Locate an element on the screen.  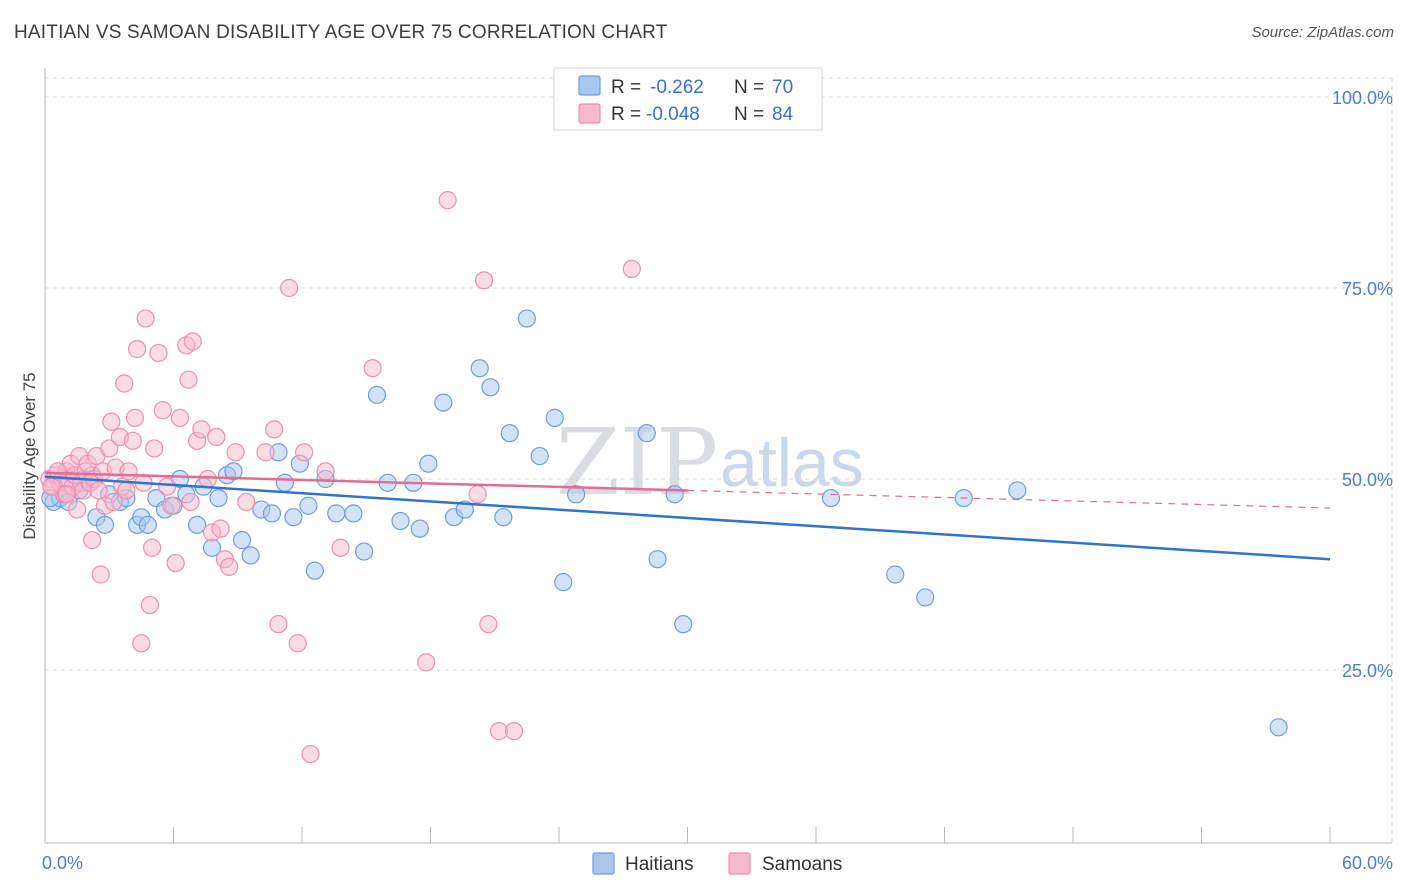
bottom-legend-swatch-haitians is located at coordinates (603, 863).